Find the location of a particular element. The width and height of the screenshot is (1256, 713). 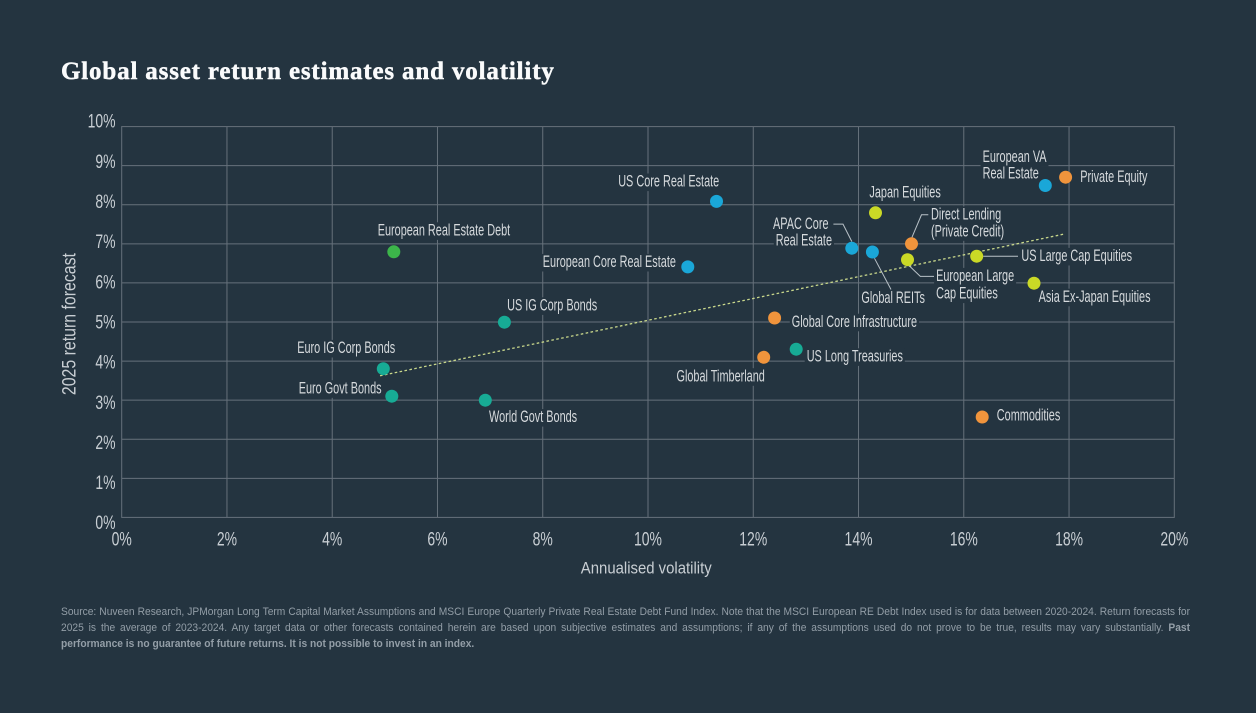

svg-text: APAC Core is located at coordinates (801, 224).